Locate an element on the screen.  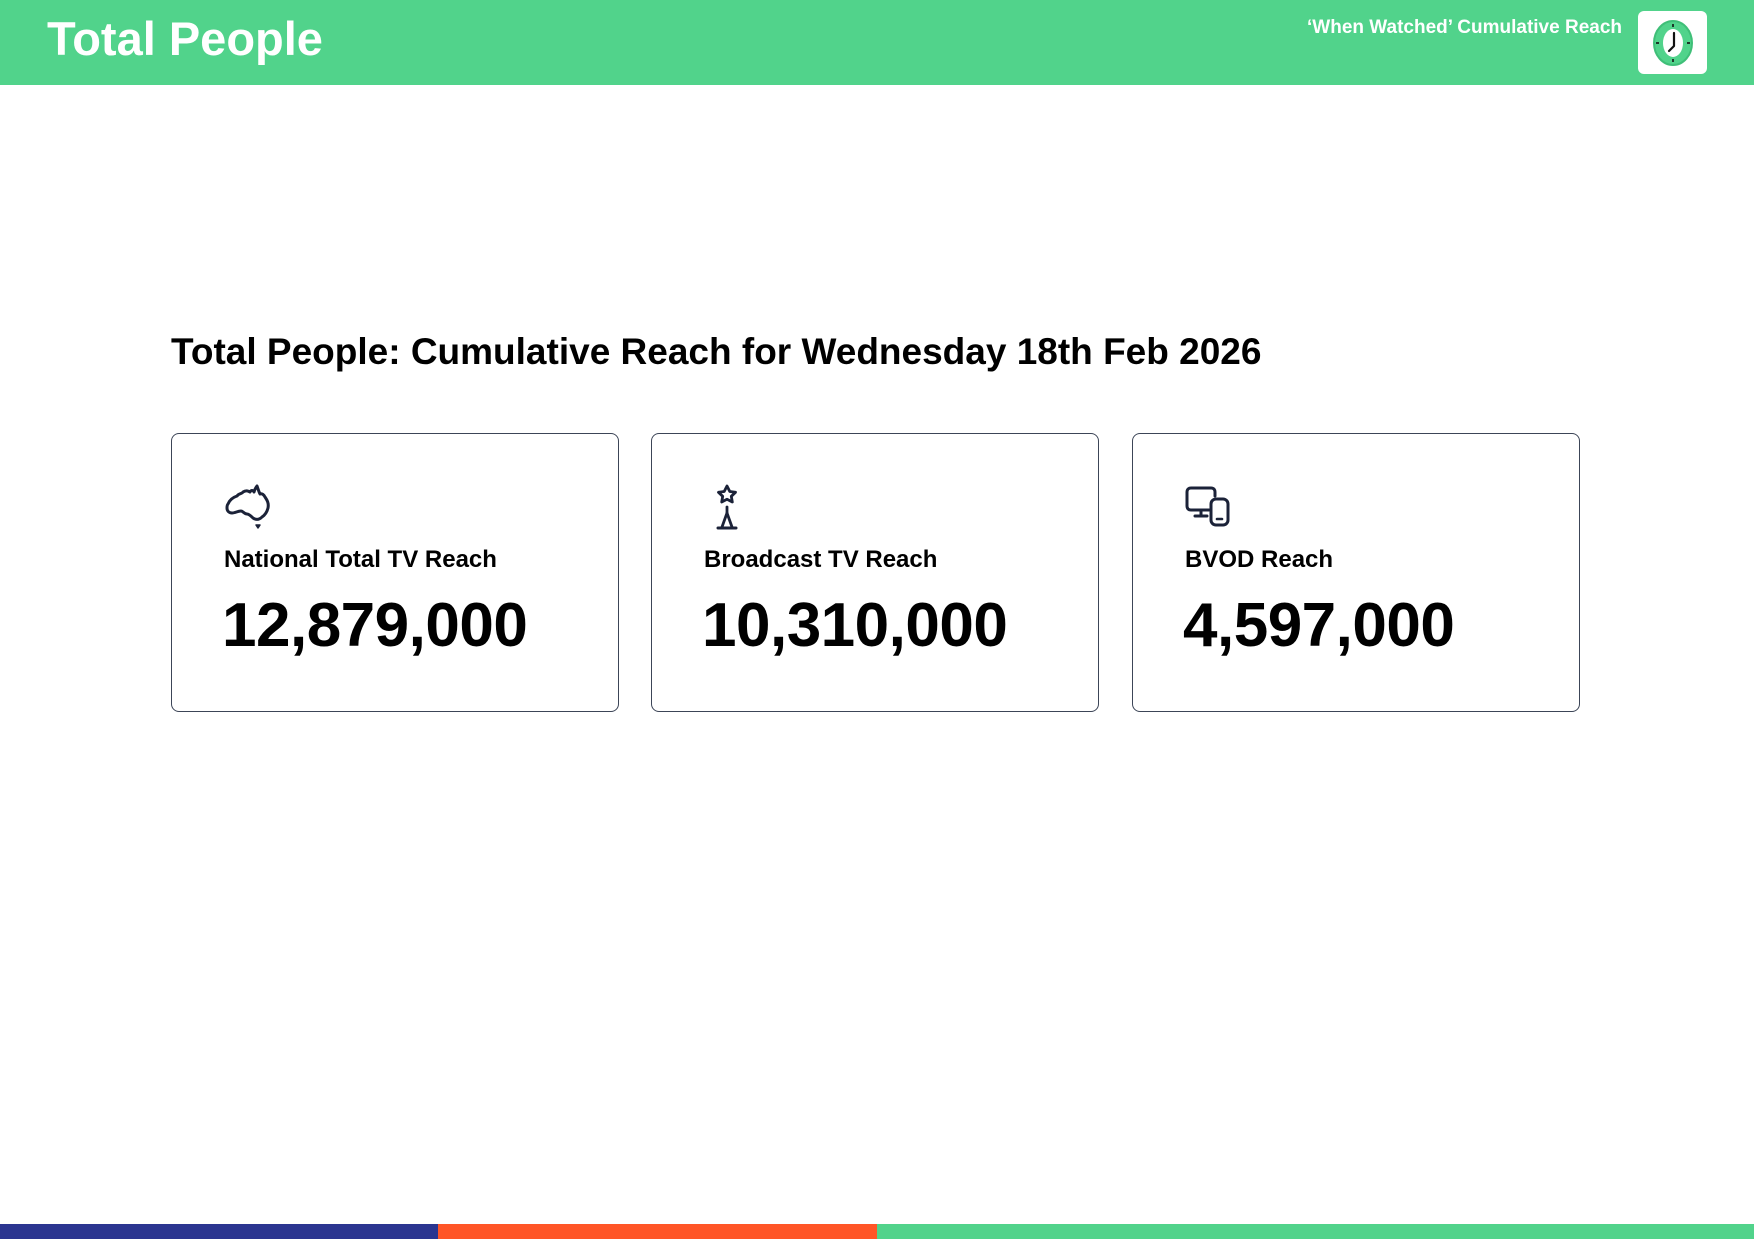
devices-icon is located at coordinates (1208, 508).